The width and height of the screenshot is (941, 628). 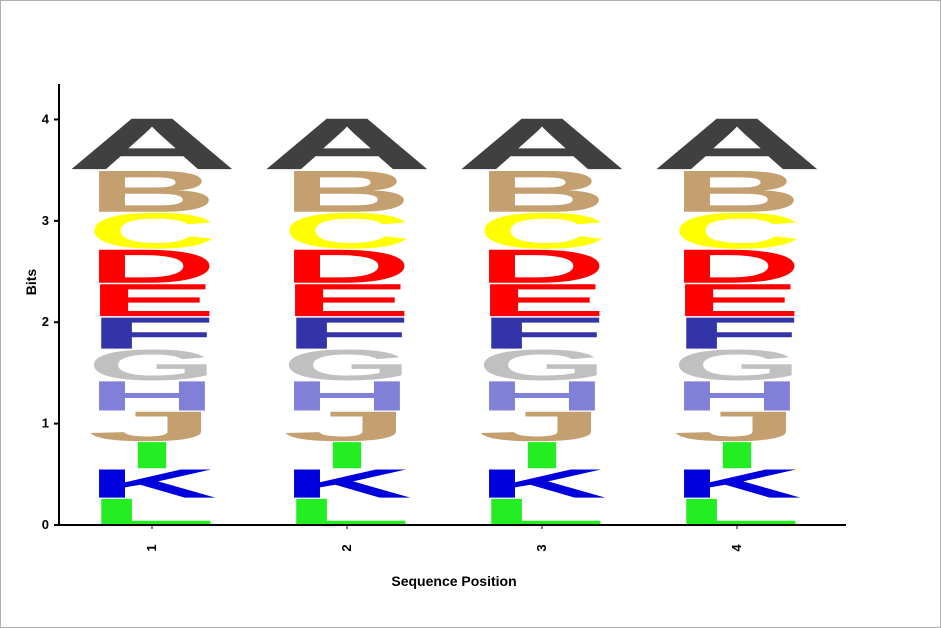 I want to click on x-axis-label: Sequence Position, so click(x=453, y=581).